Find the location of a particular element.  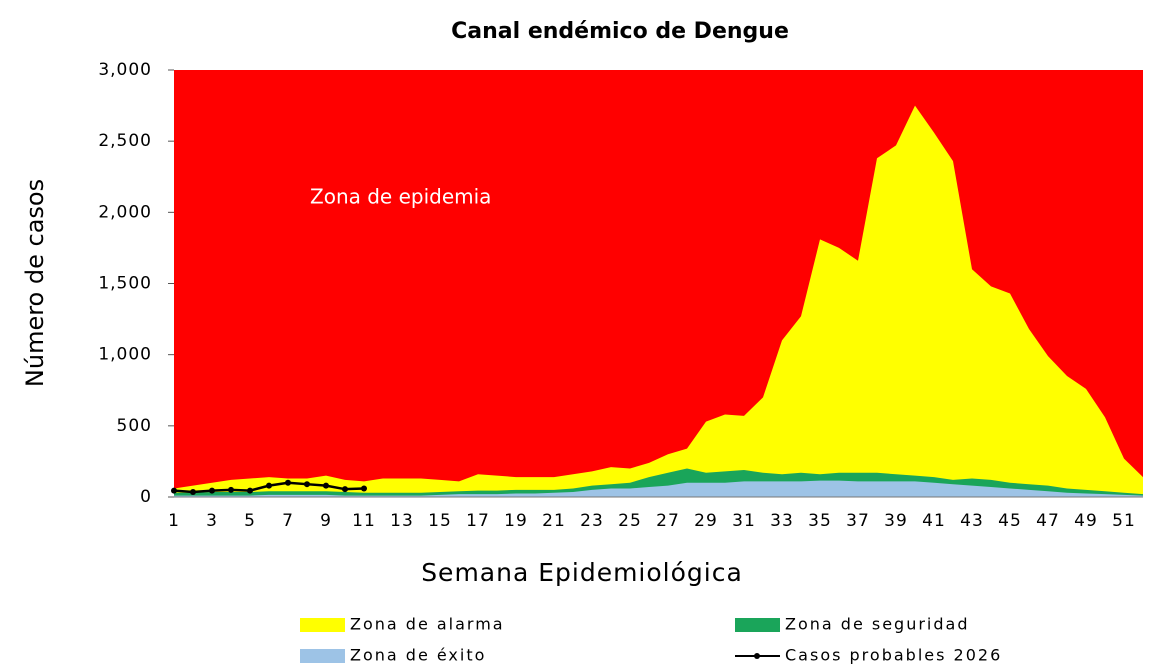

x-tick-label: 41 is located at coordinates (934, 521).